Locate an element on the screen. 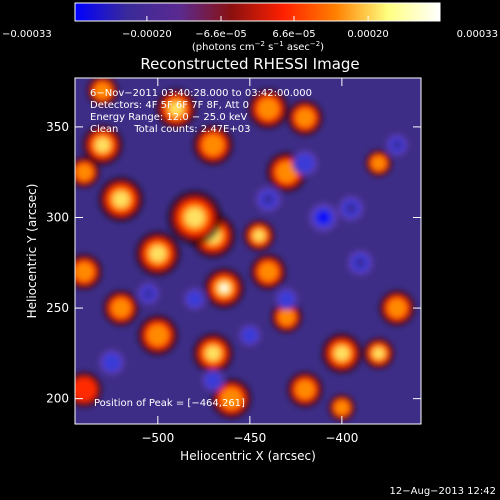 The height and width of the screenshot is (500, 500). footer-timestamp: 12−Aug−2013 12:42 is located at coordinates (443, 491).